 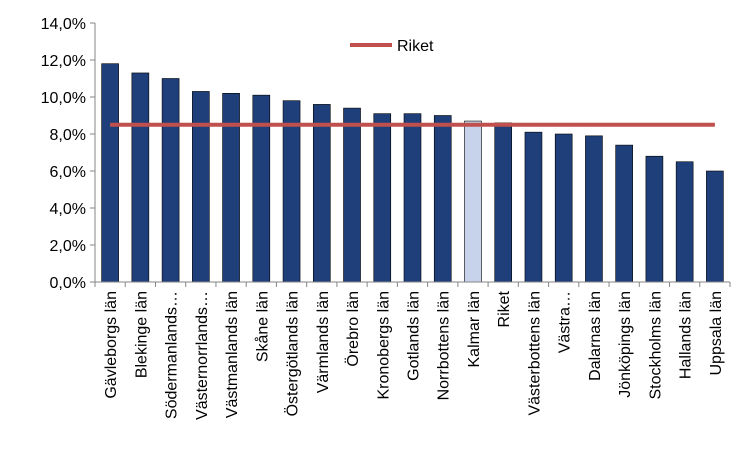 I want to click on y-tick-label: 14,0%, so click(x=63, y=24).